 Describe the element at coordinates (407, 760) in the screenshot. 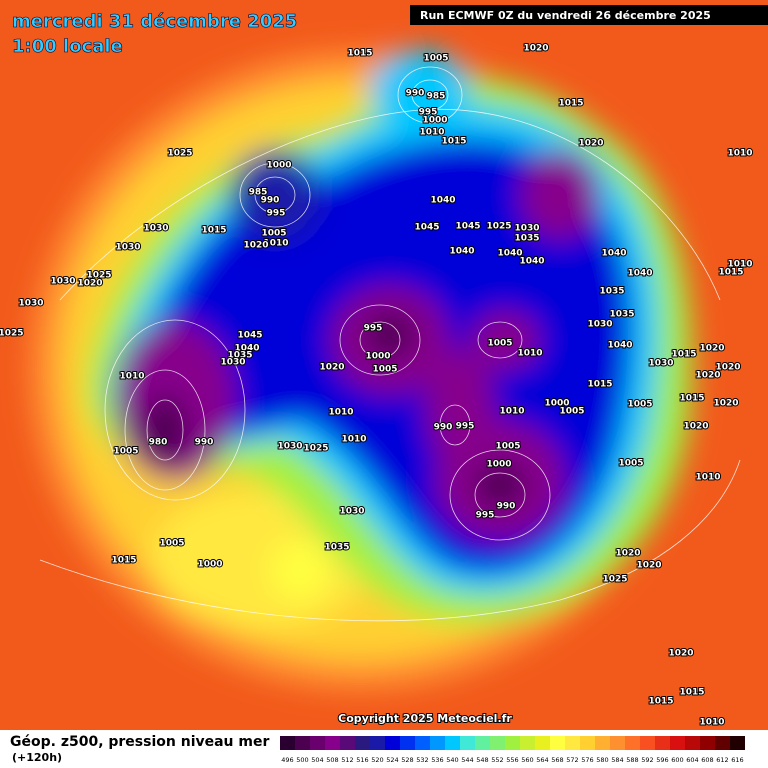

I see `legend-label: 528` at that location.